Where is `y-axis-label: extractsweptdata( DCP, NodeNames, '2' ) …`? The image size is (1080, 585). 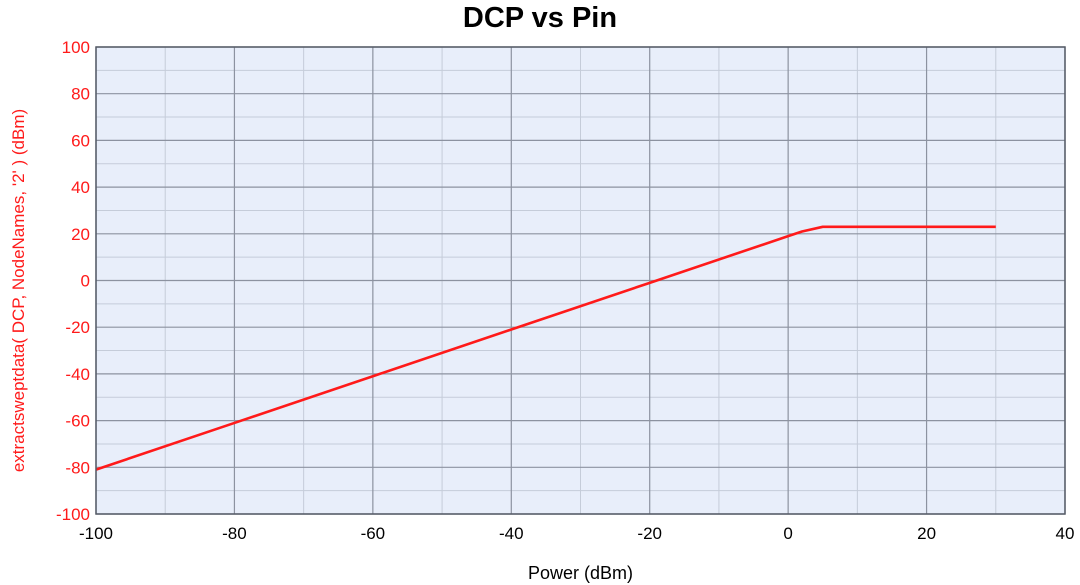 y-axis-label: extractsweptdata( DCP, NodeNames, '2' ) … is located at coordinates (18, 290).